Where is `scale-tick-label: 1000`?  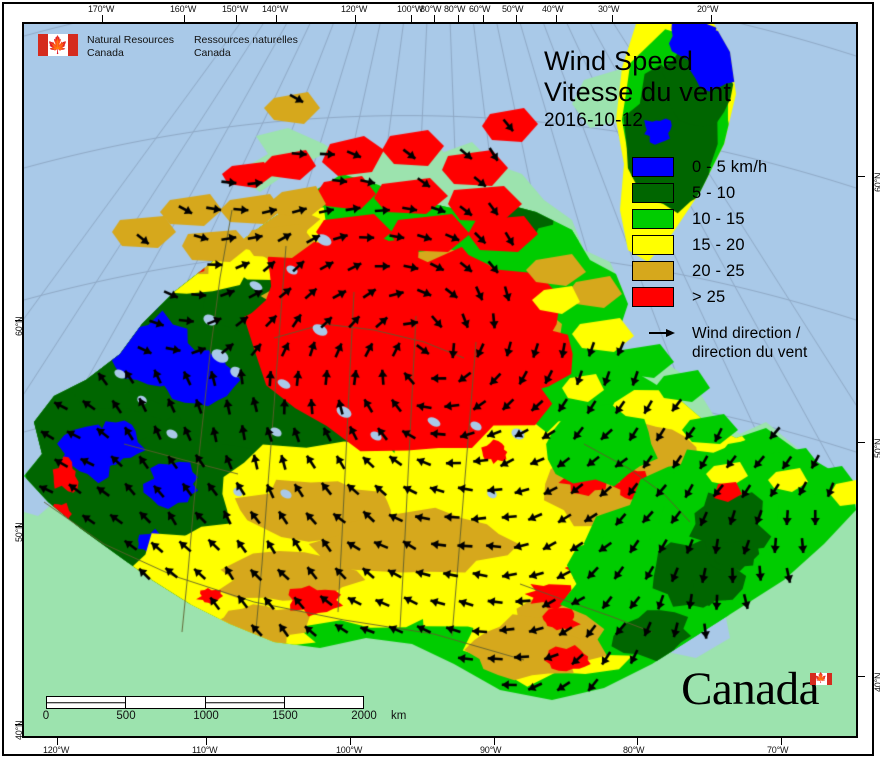 scale-tick-label: 1000 is located at coordinates (206, 716).